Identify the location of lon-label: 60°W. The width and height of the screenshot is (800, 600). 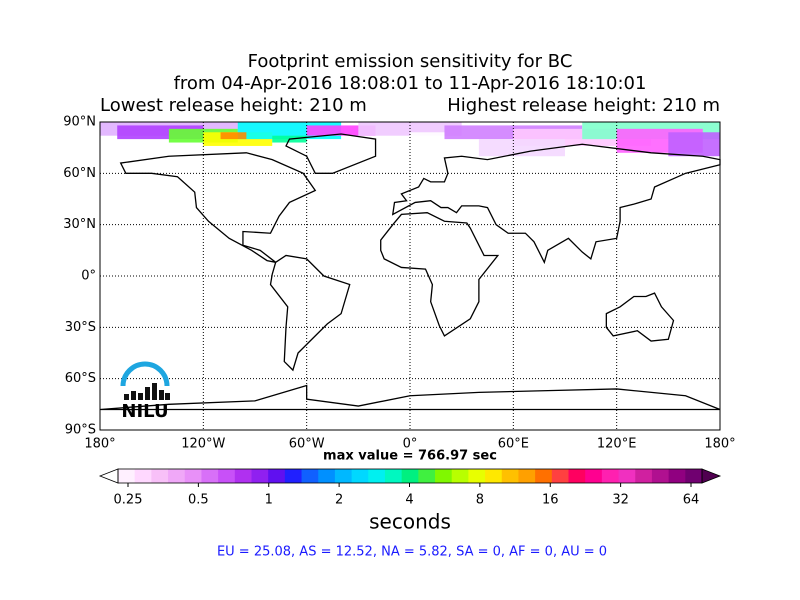
(307, 444).